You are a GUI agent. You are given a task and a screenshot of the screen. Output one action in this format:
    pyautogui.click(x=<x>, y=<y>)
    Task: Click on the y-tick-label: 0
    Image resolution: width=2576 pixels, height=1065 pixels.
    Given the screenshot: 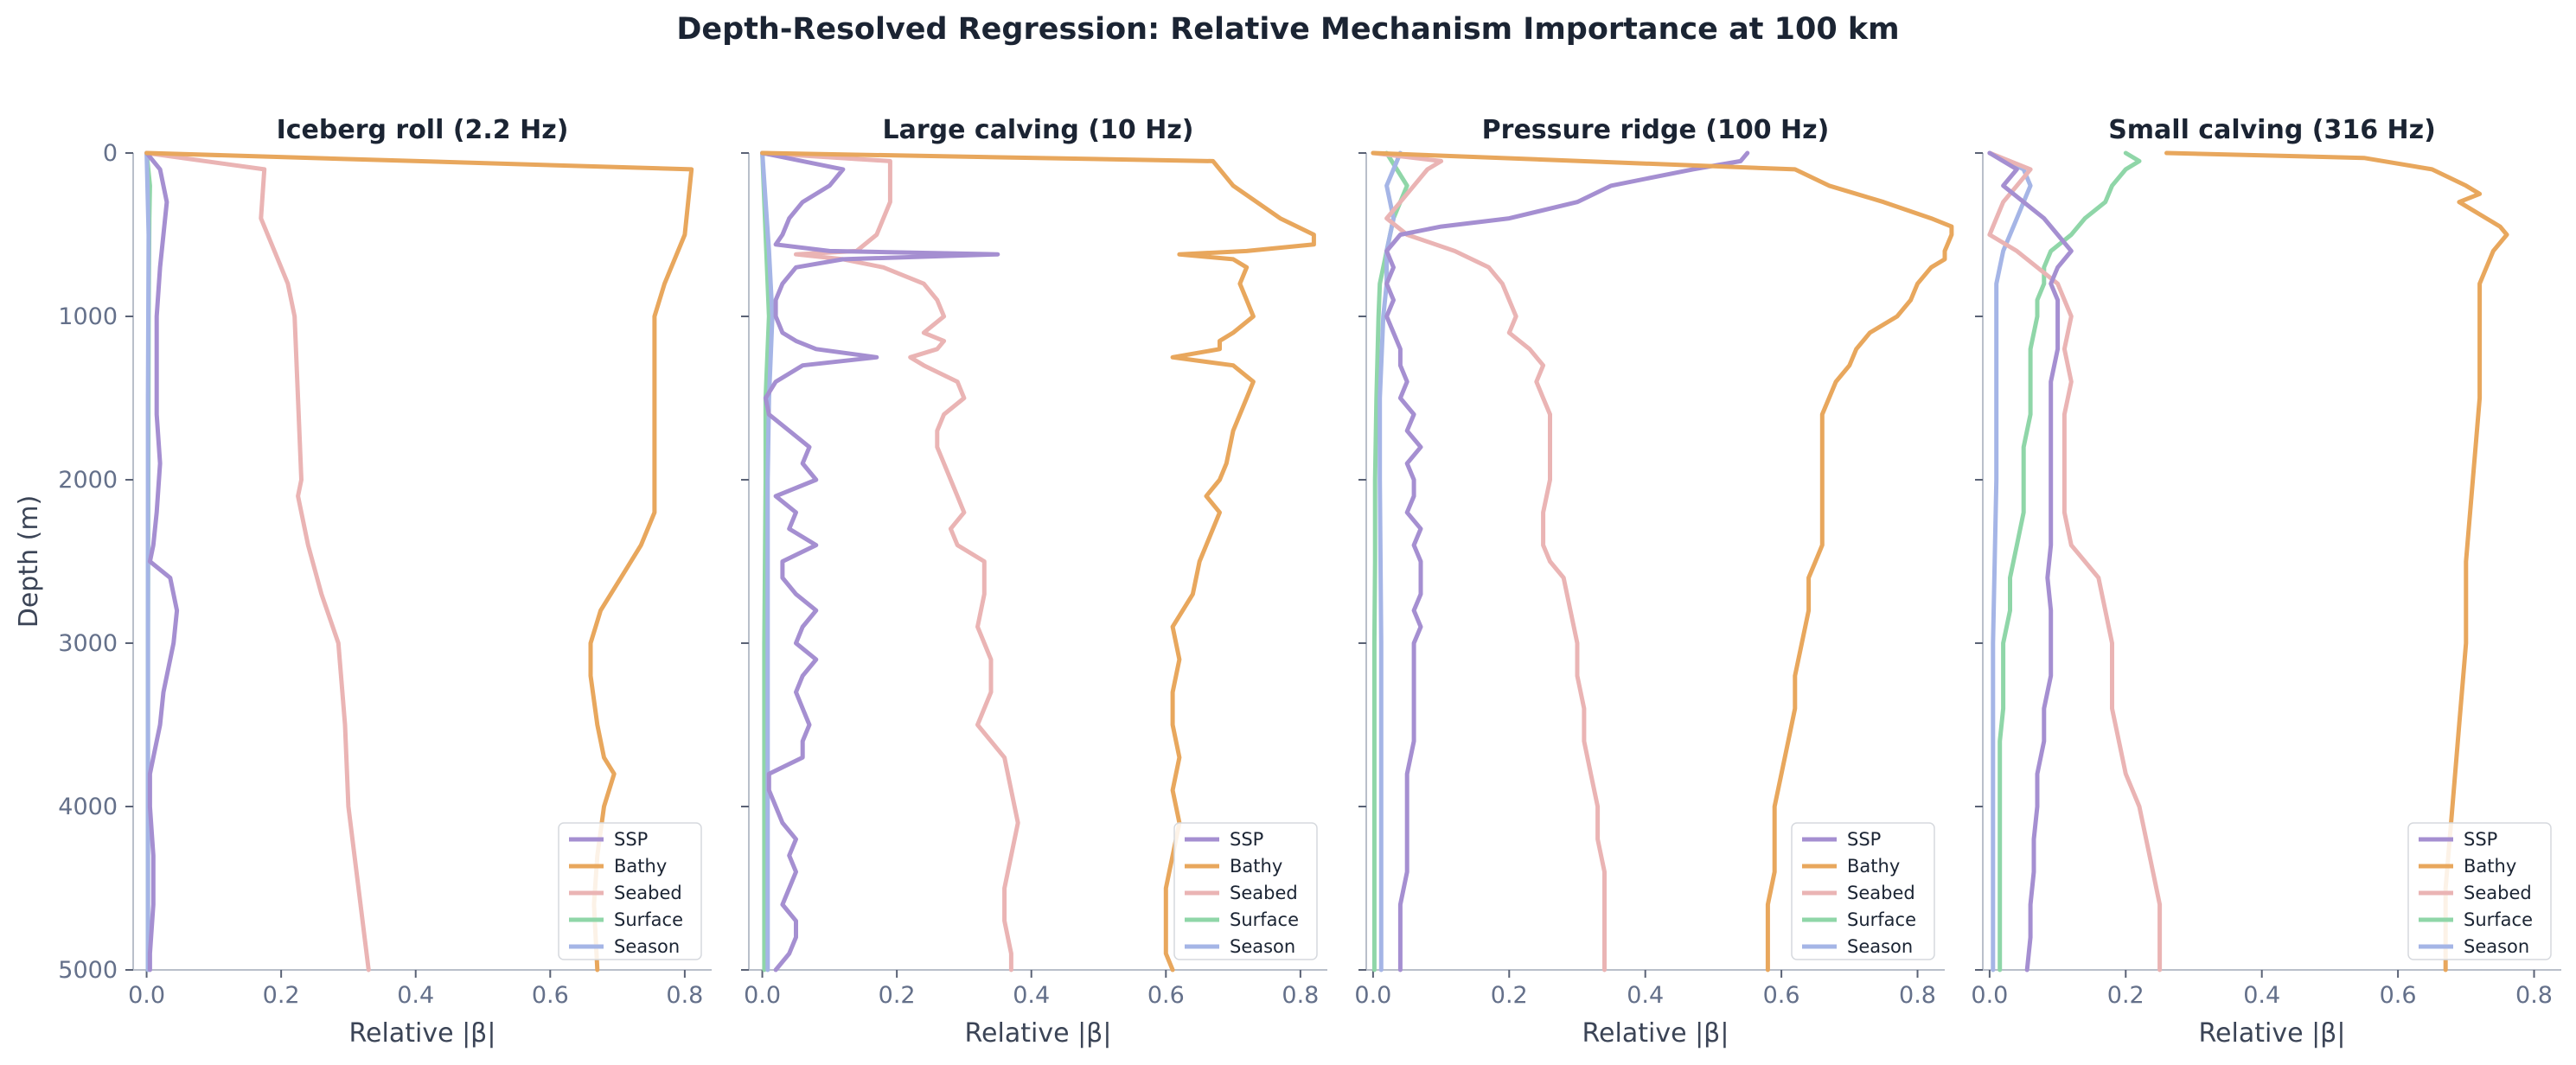 What is the action you would take?
    pyautogui.click(x=111, y=154)
    